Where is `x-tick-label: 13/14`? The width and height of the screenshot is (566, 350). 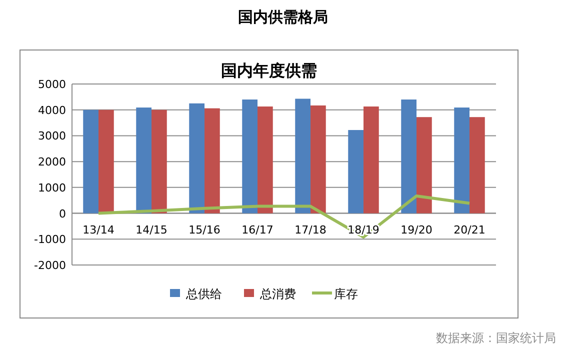
x-tick-label: 13/14 is located at coordinates (98, 229).